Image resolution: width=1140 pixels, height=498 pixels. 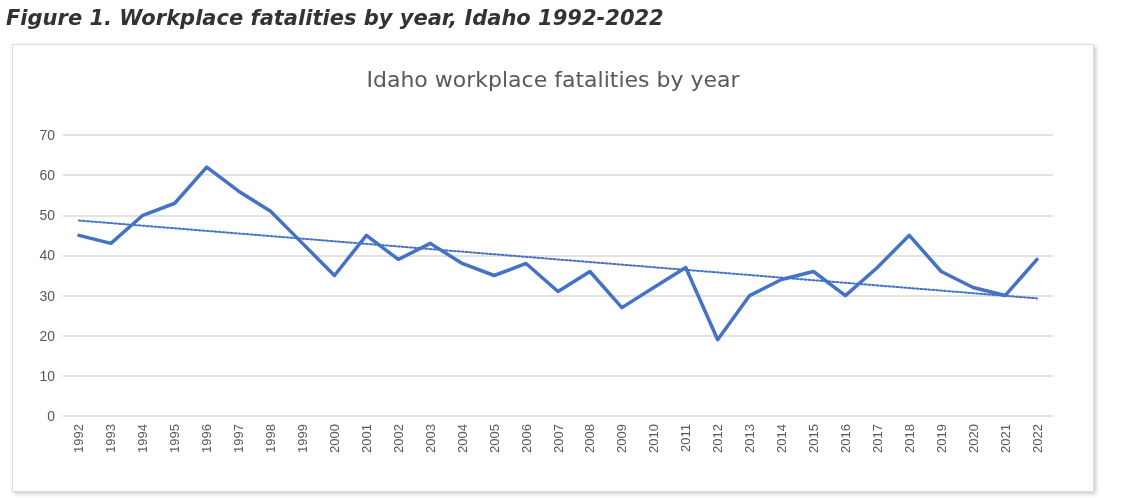 I want to click on y-tick-label: 40, so click(x=47, y=255).